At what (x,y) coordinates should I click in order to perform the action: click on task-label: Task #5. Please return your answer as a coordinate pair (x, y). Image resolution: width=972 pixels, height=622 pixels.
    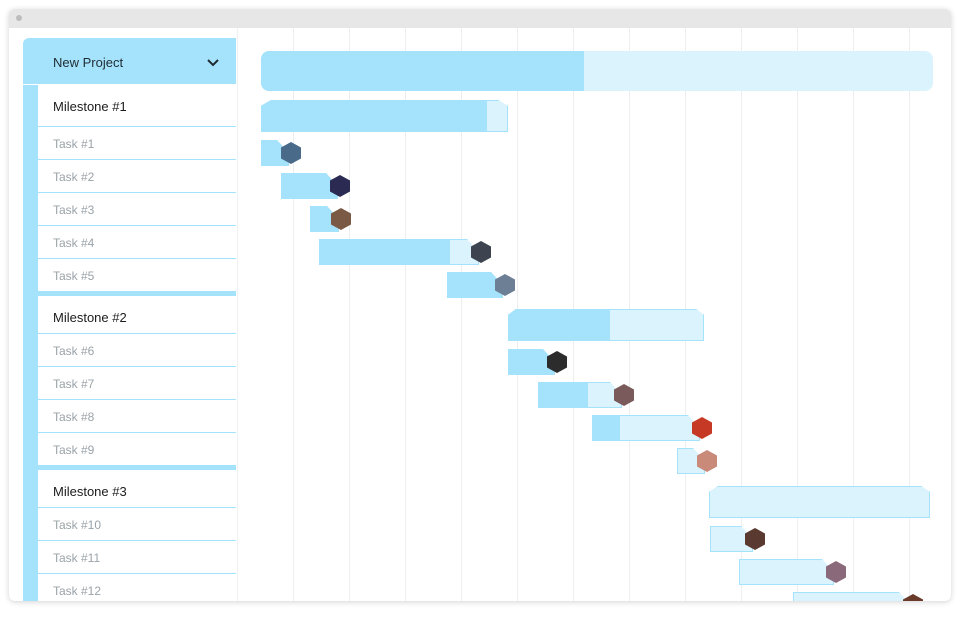
    Looking at the image, I should click on (74, 276).